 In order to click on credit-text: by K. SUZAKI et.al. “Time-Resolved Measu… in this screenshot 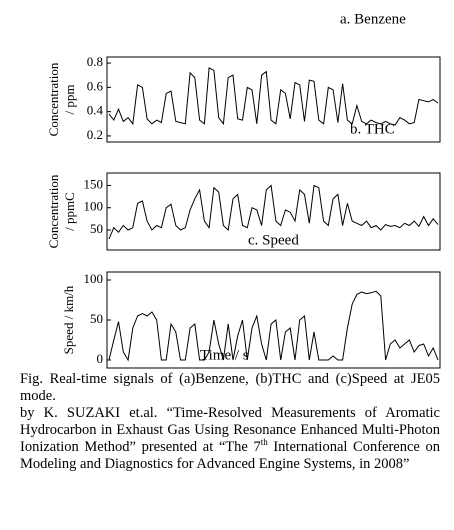, I will do `click(230, 430)`.